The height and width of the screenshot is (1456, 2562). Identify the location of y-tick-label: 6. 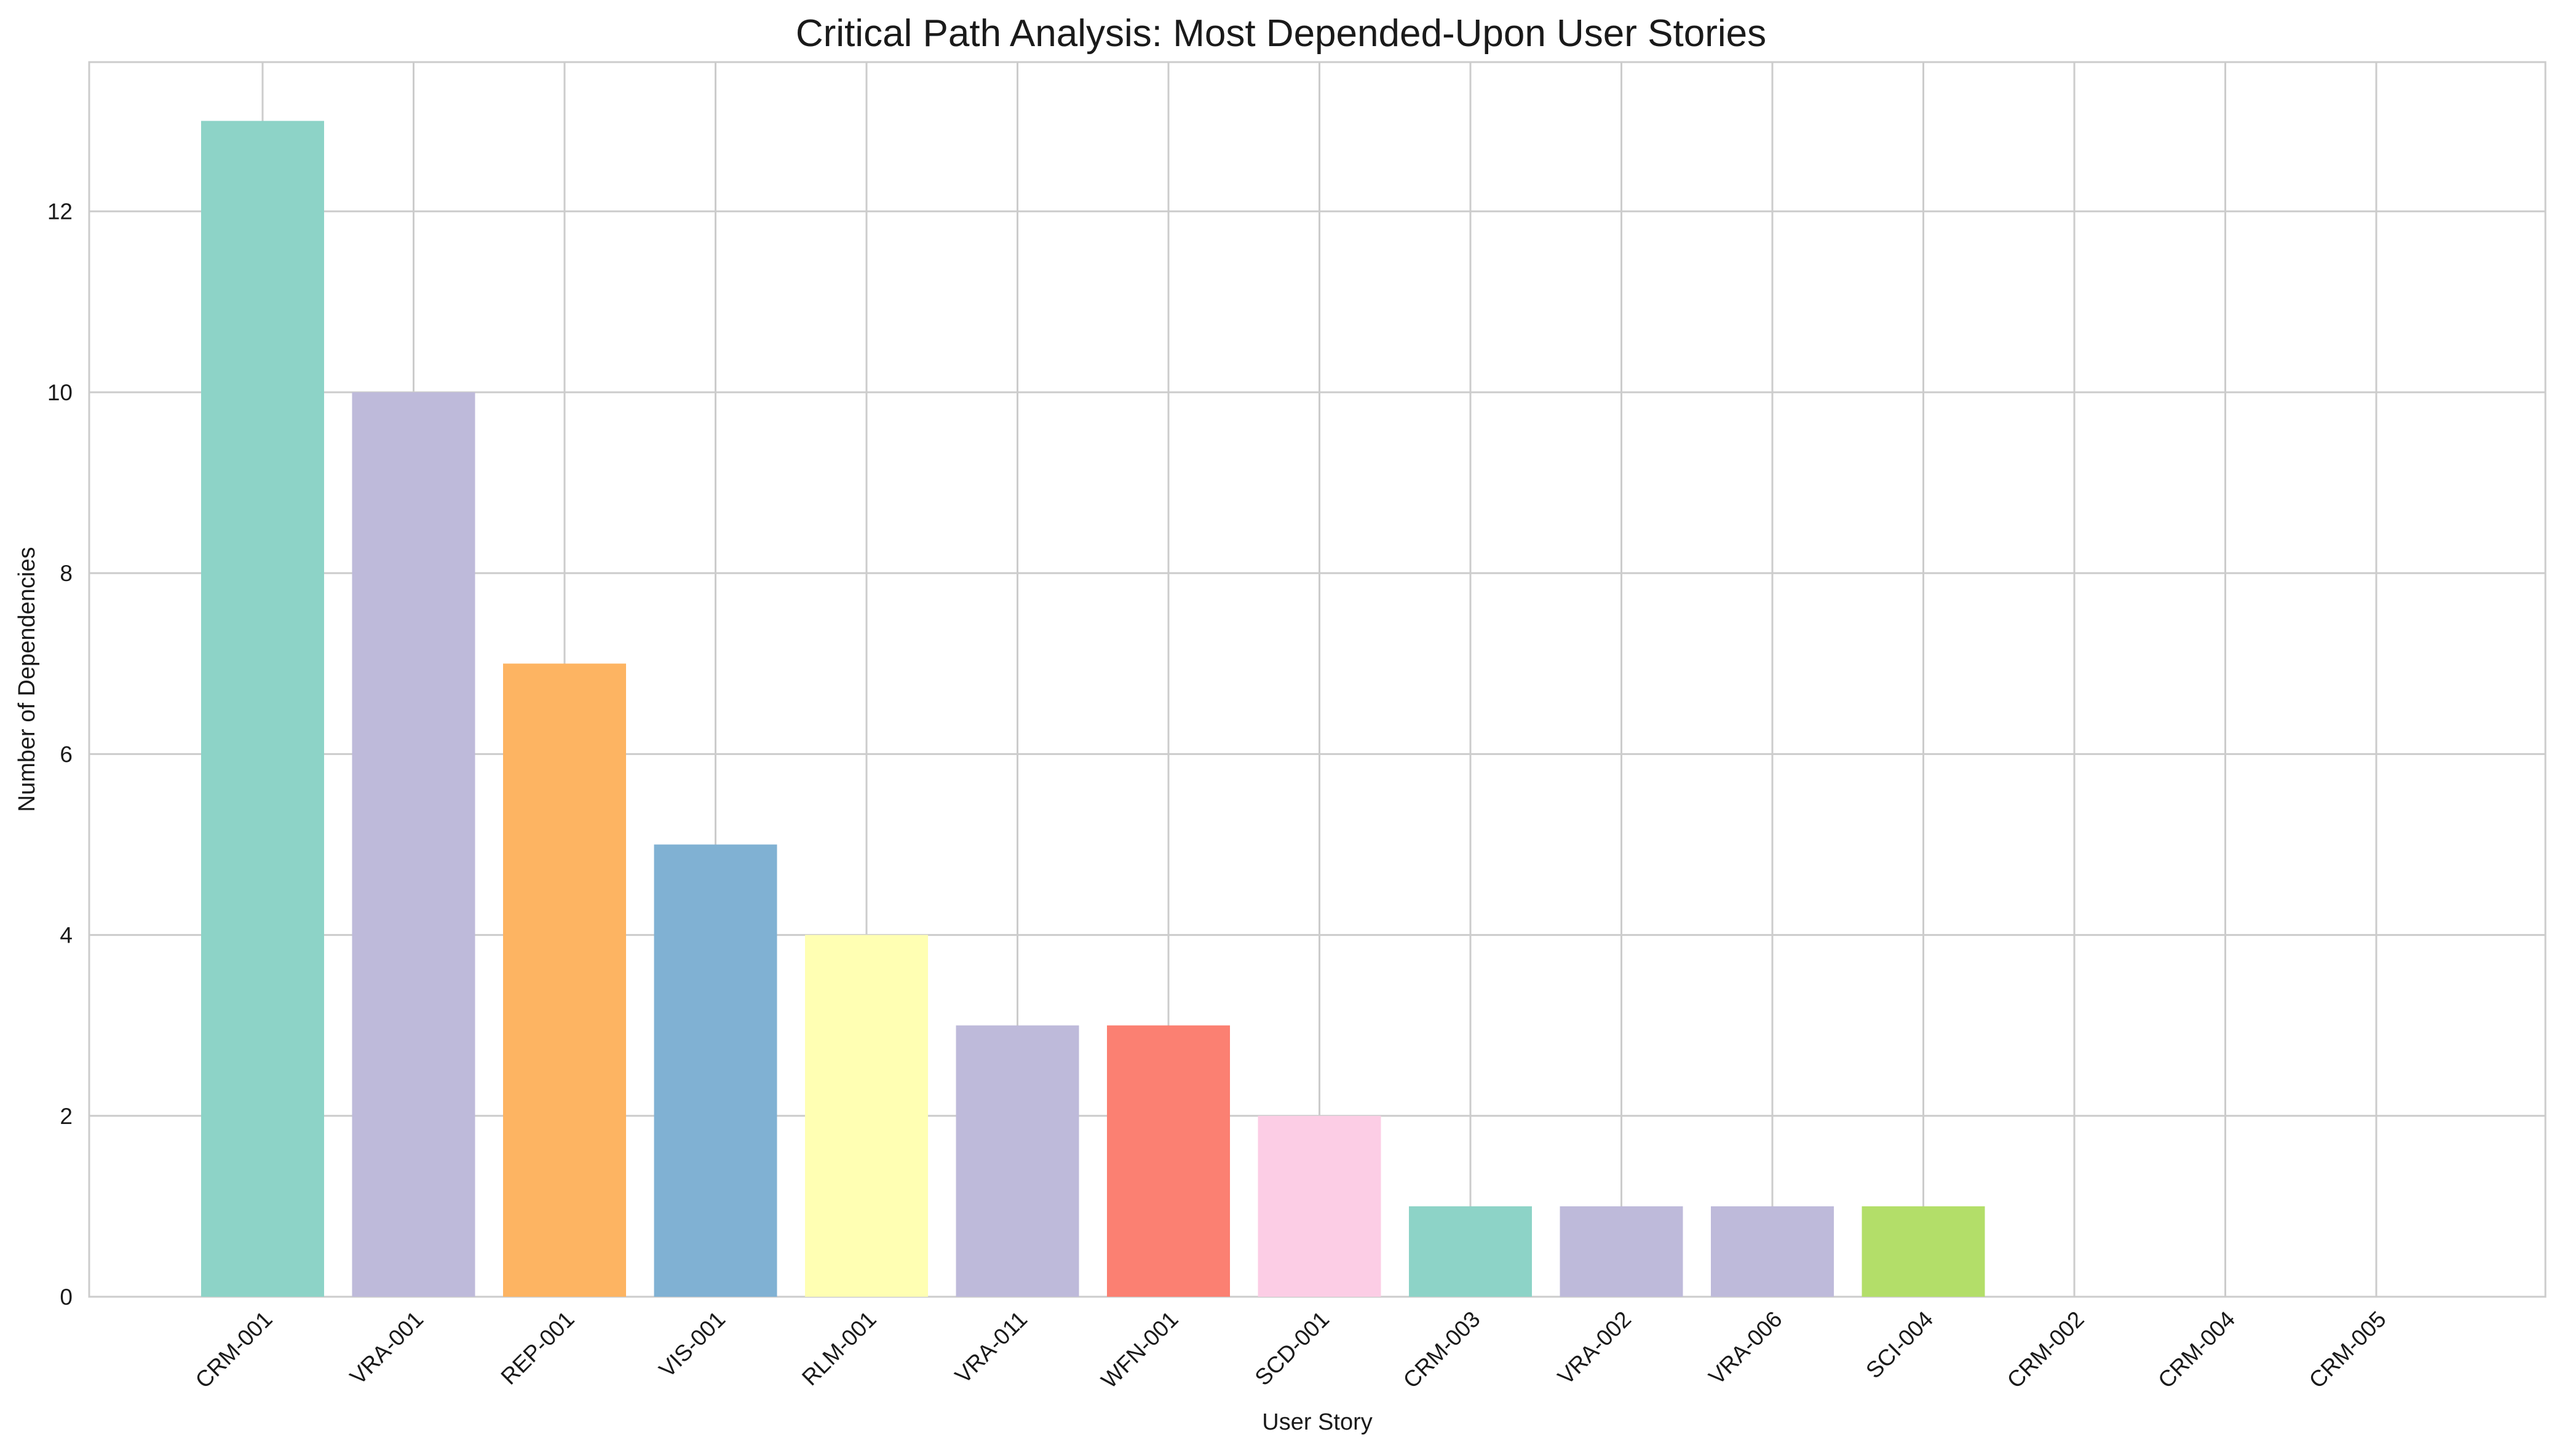
(67, 754).